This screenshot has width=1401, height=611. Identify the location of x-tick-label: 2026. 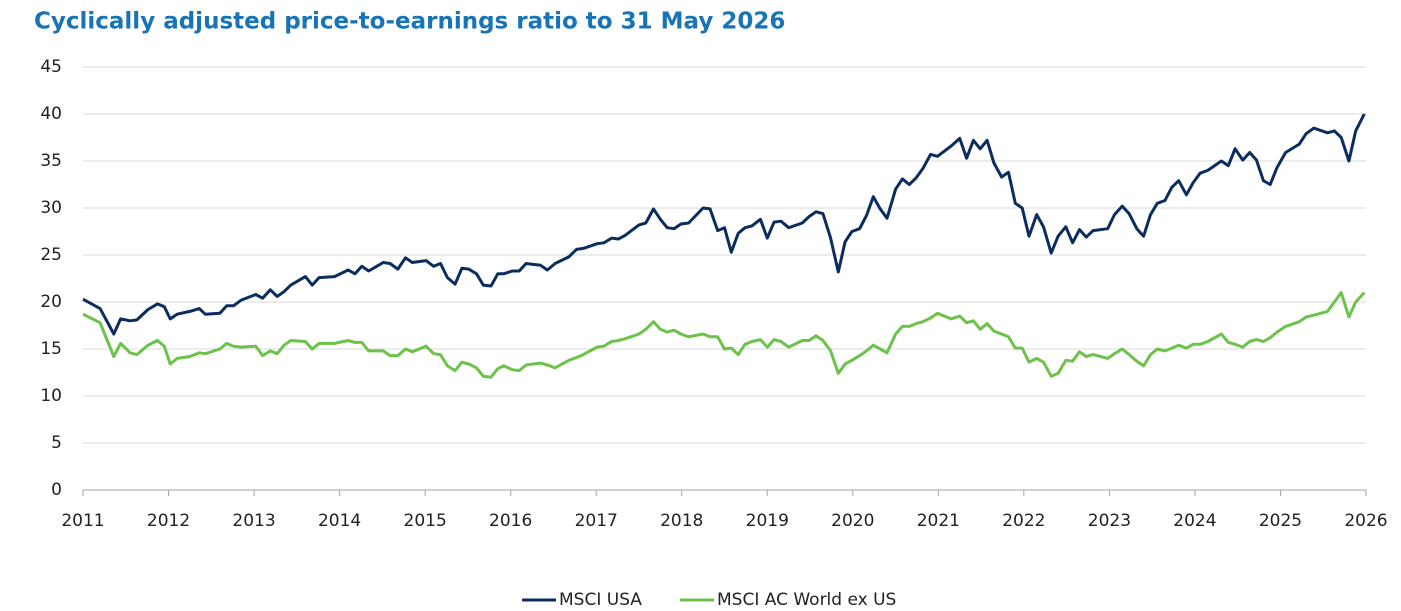
(1365, 521).